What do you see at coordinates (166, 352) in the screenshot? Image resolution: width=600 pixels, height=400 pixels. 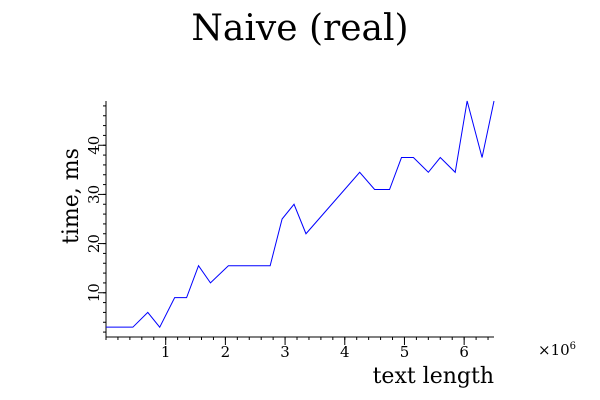 I see `x-tick-label: 1` at bounding box center [166, 352].